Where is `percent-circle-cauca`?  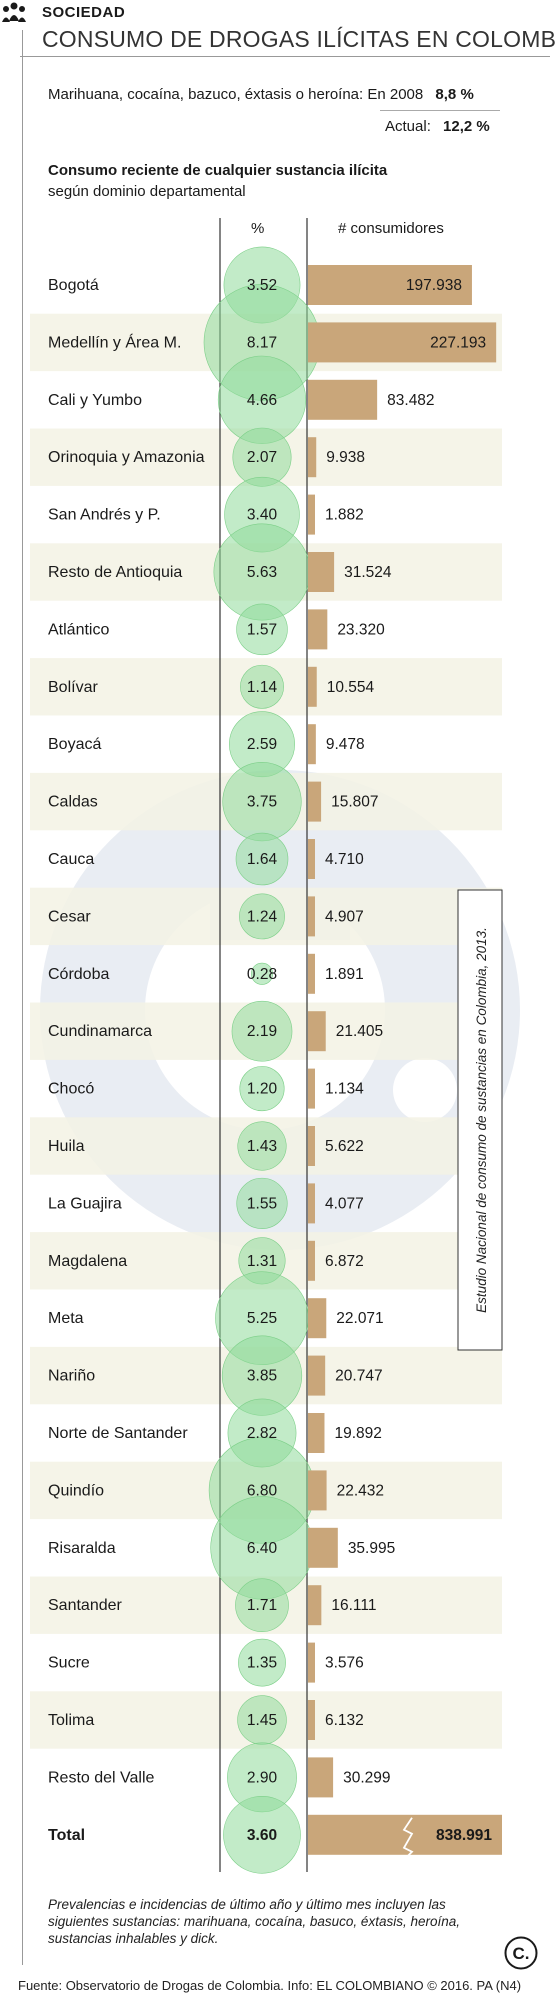
percent-circle-cauca is located at coordinates (262, 859).